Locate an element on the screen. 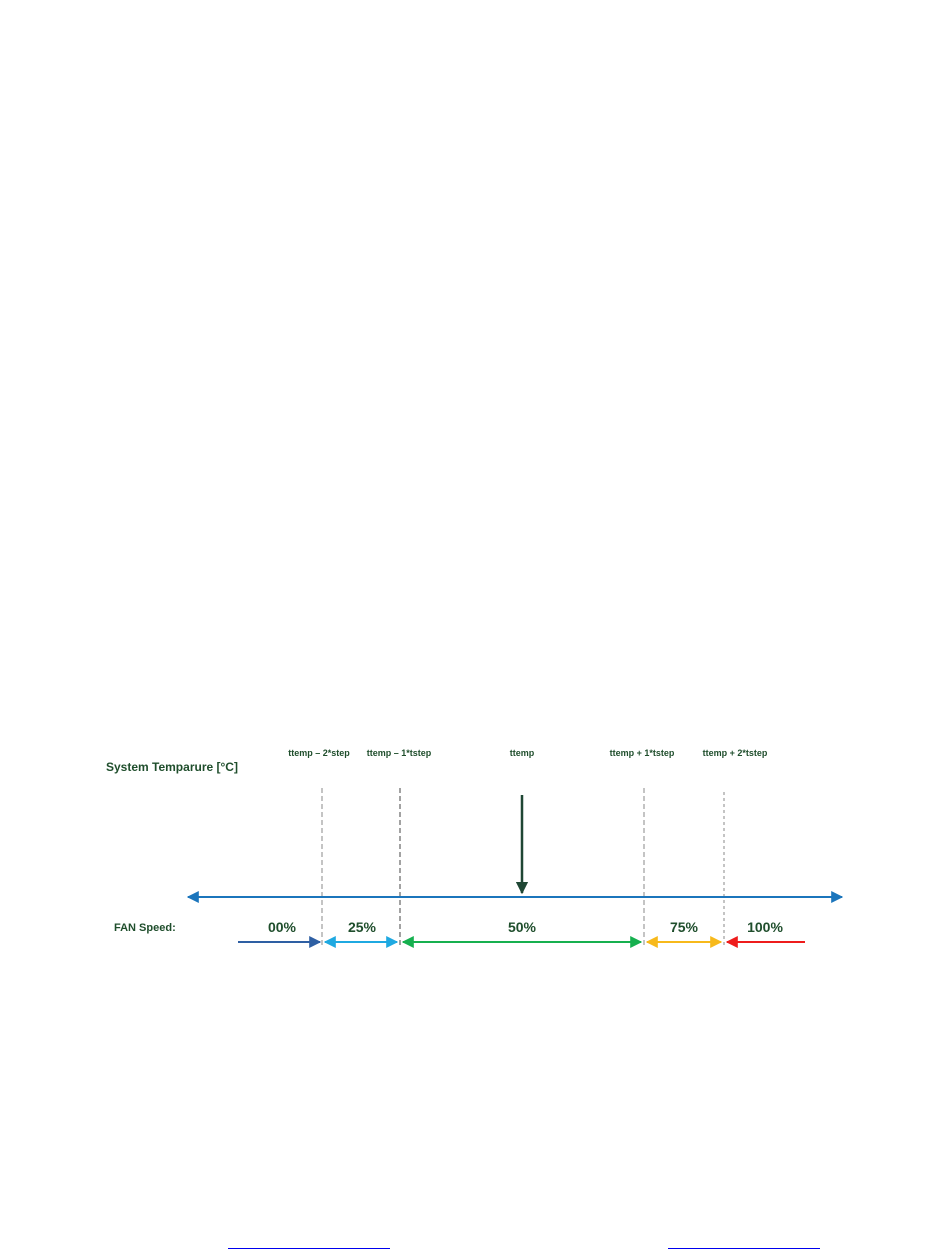 Image resolution: width=950 pixels, height=1260 pixels. footer-link-right is located at coordinates (744, 1240).